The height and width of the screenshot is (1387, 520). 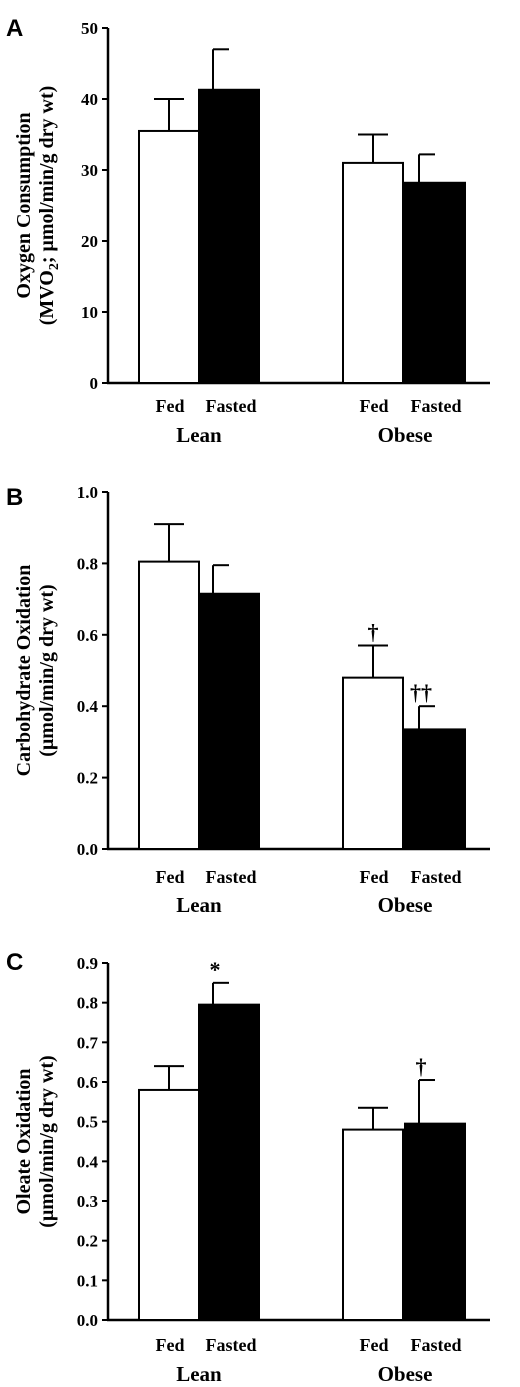 I want to click on y-tick-label: 1.0, so click(x=87, y=492).